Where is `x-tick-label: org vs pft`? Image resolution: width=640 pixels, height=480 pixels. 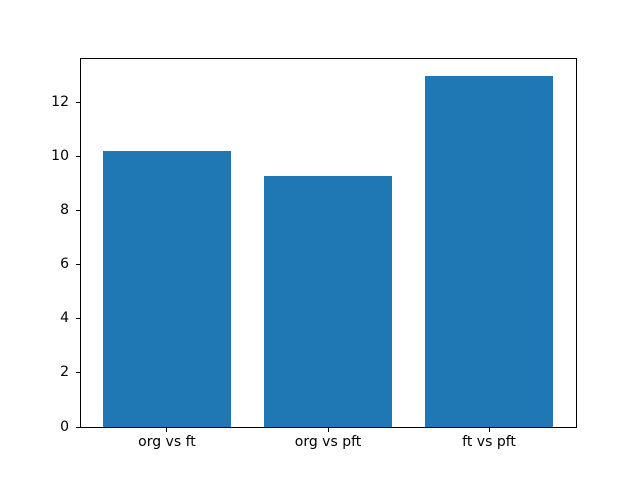 x-tick-label: org vs pft is located at coordinates (328, 442).